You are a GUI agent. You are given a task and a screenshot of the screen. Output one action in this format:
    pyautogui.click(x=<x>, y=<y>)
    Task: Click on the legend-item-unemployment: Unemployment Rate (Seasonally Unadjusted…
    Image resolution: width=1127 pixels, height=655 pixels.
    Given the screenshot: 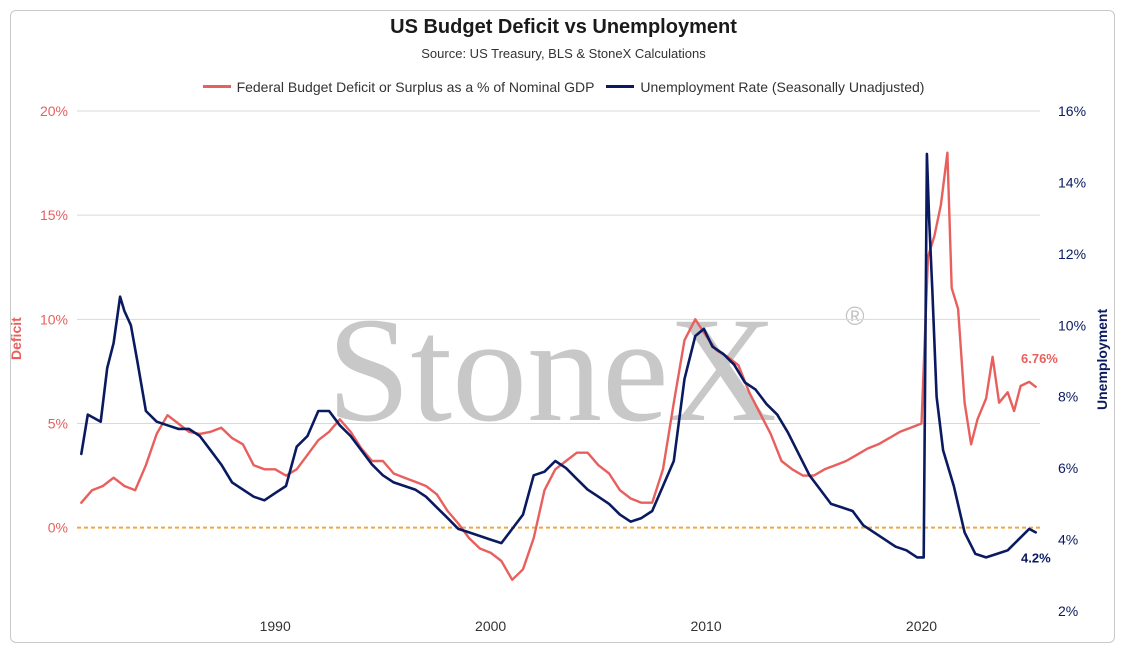 What is the action you would take?
    pyautogui.click(x=765, y=87)
    